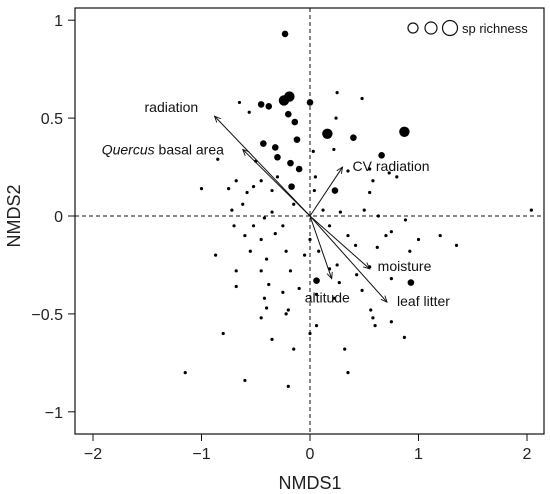 This screenshot has width=550, height=494. Describe the element at coordinates (405, 266) in the screenshot. I see `vector-label: moisture` at that location.